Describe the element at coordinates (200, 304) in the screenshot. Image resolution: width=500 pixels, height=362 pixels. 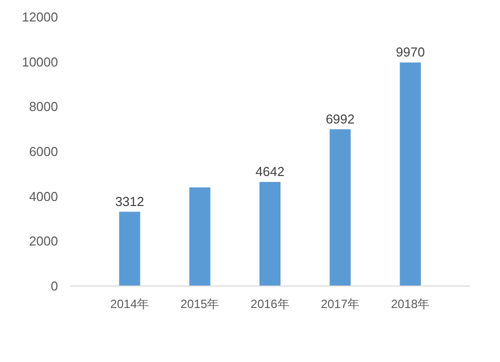
I see `x-tick-label: 2015年` at that location.